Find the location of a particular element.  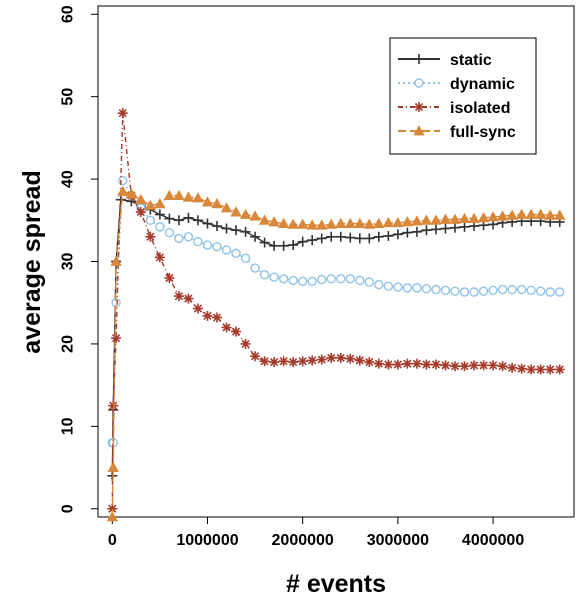

legend-entry: full-sync is located at coordinates (457, 132).